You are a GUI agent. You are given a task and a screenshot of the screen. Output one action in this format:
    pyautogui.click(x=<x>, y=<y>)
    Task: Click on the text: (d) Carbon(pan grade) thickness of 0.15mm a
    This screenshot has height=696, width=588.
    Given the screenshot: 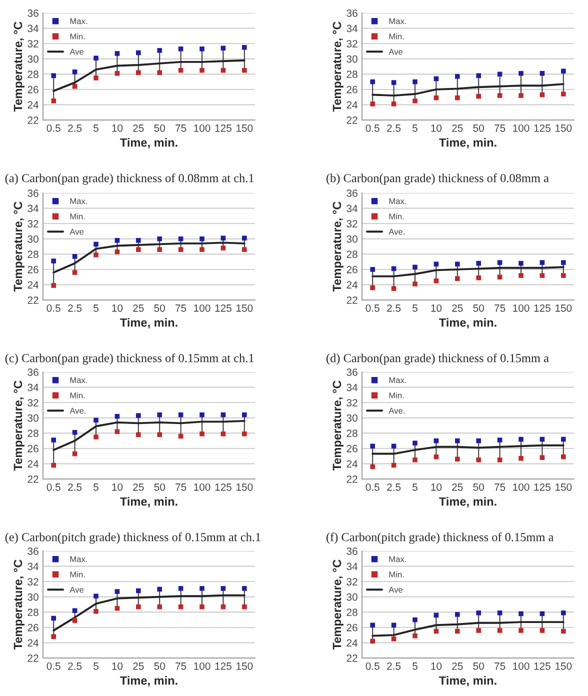 What is the action you would take?
    pyautogui.click(x=437, y=359)
    